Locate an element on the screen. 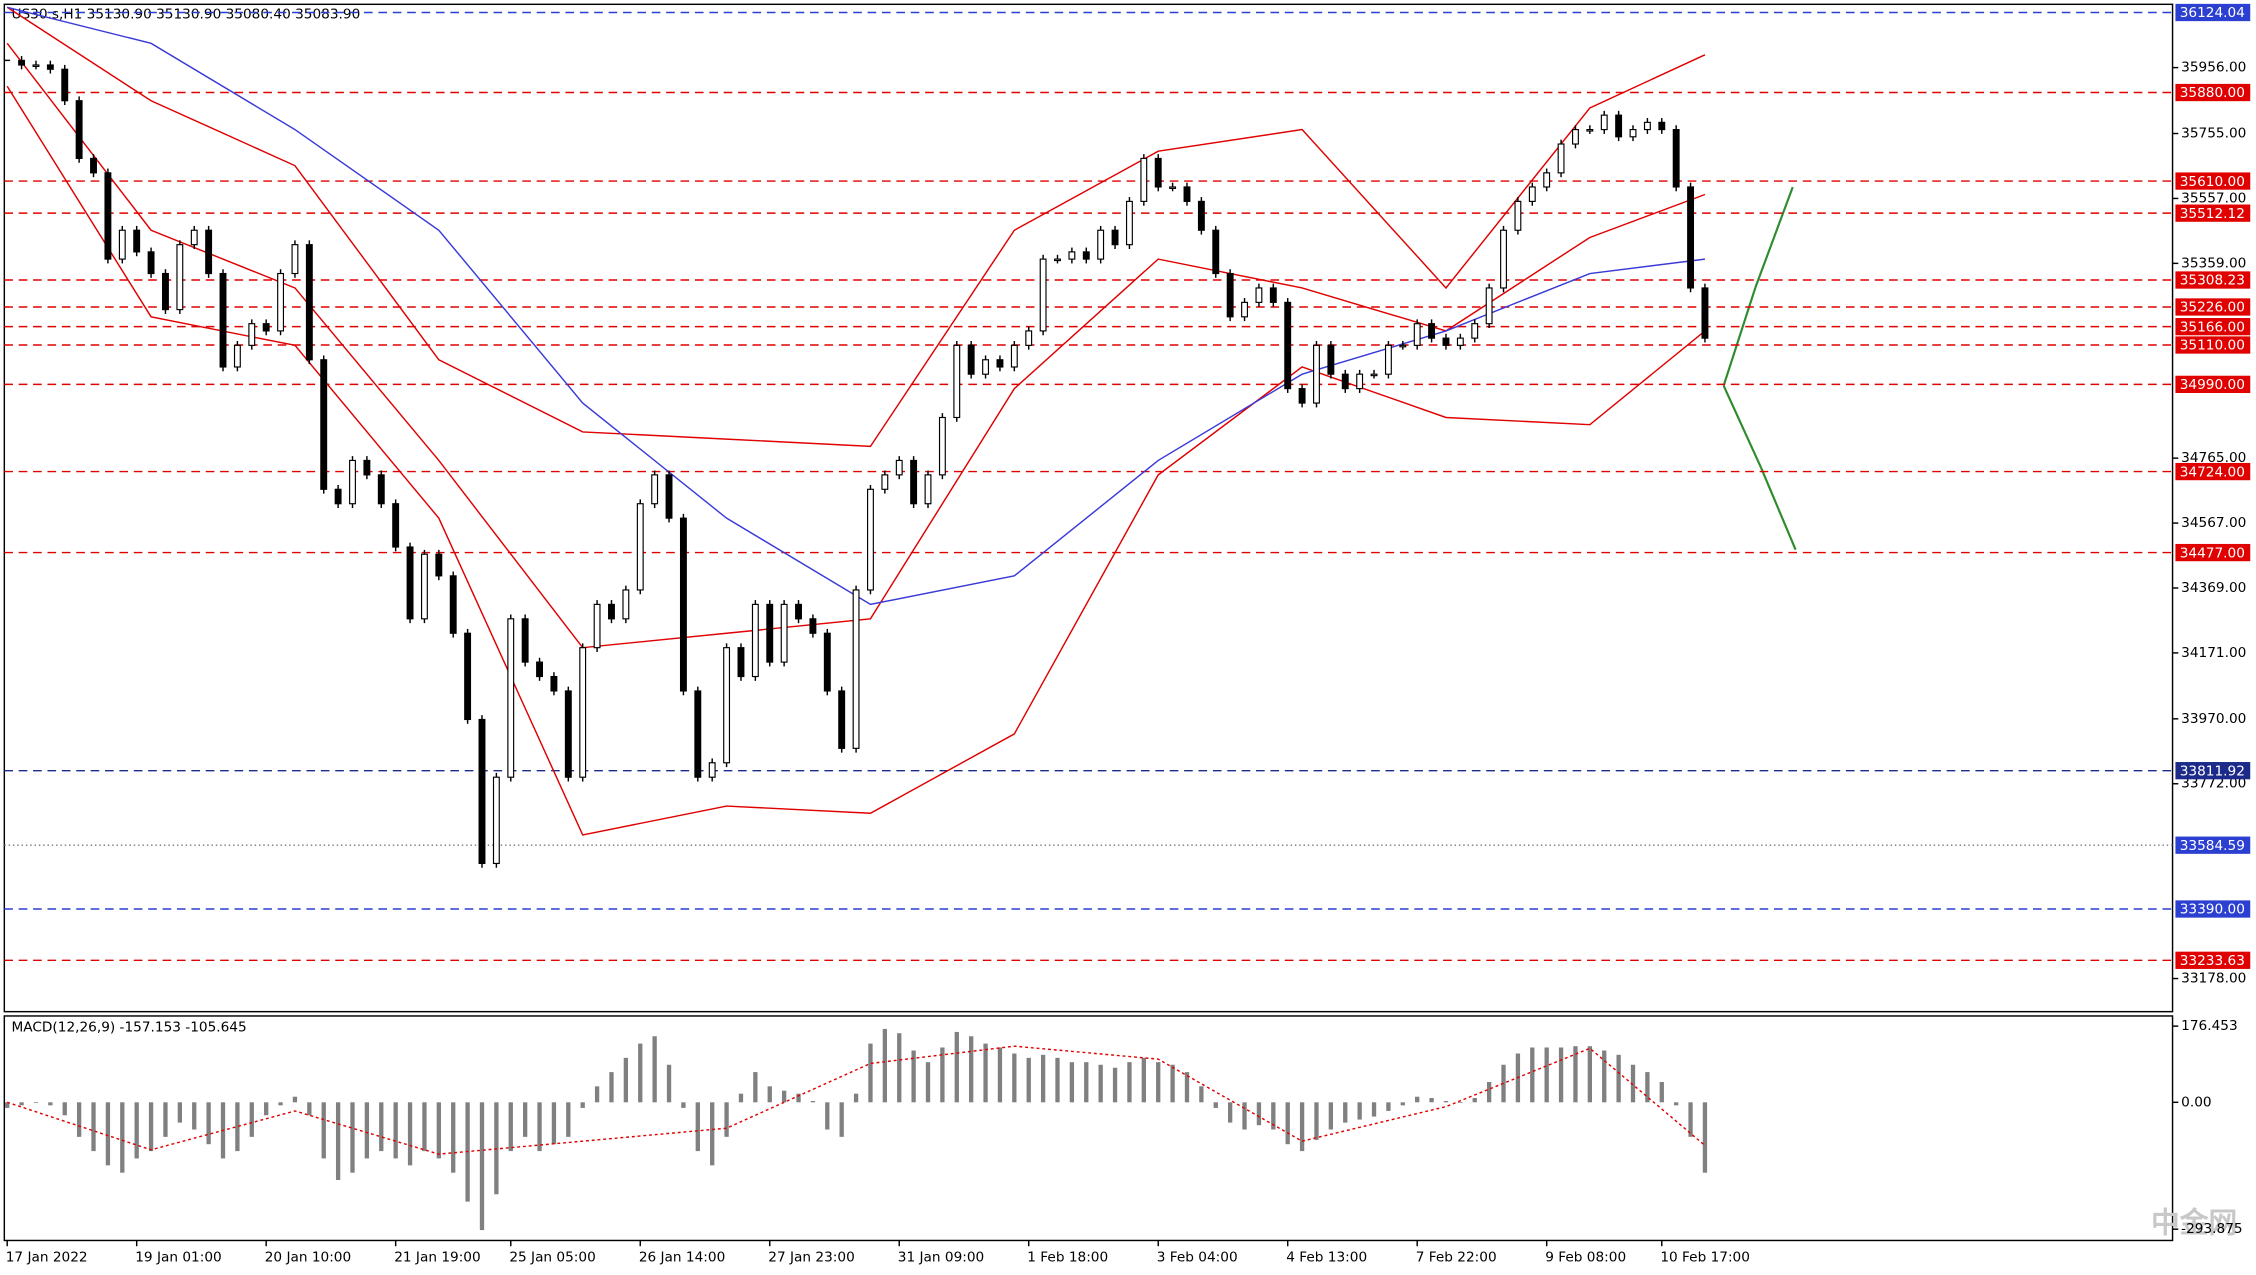  level-label: 36124.04 is located at coordinates (2212, 13).